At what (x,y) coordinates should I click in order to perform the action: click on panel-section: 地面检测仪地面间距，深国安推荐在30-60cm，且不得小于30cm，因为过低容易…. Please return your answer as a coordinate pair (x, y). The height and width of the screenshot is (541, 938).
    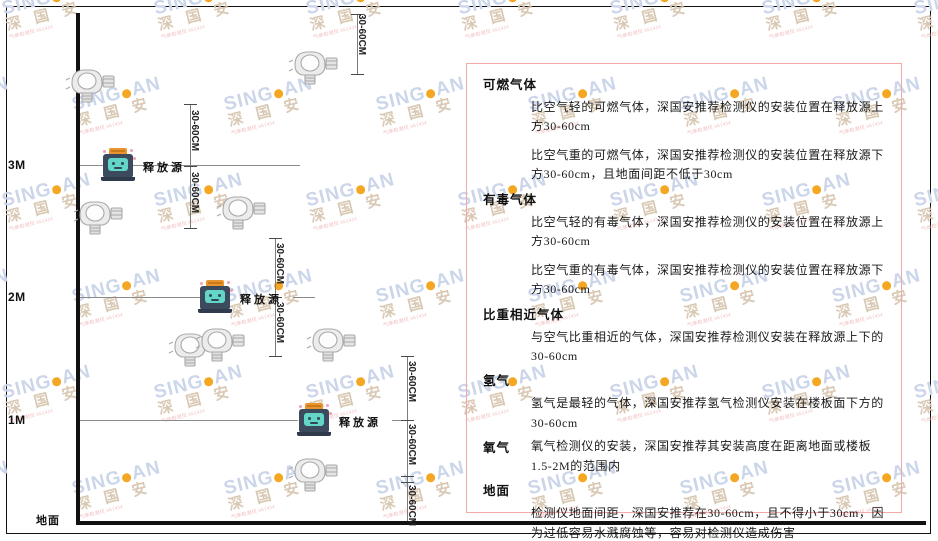
    Looking at the image, I should click on (685, 510).